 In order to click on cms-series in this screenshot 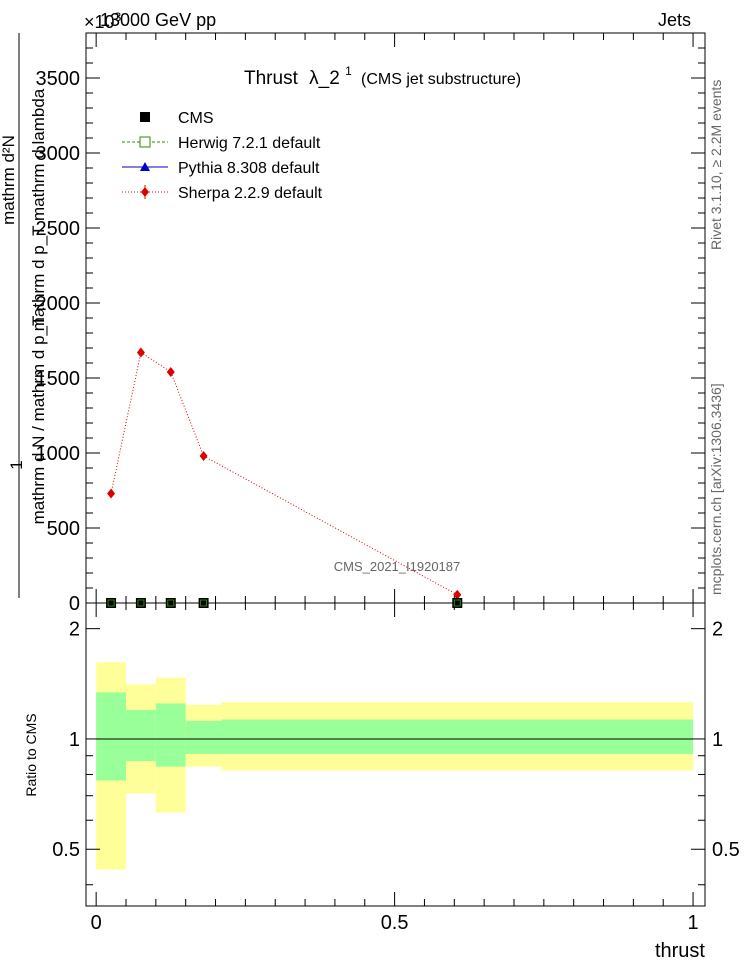, I will do `click(284, 603)`.